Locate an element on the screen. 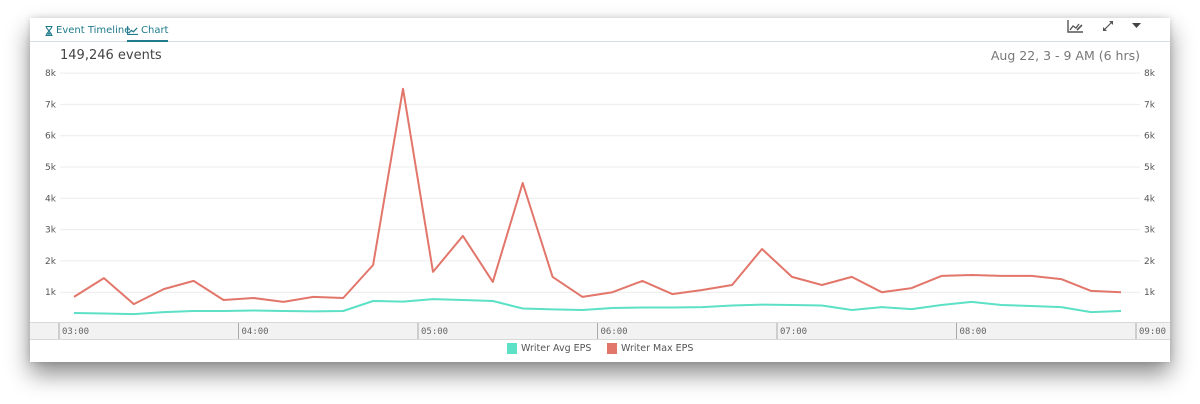 Image resolution: width=1200 pixels, height=404 pixels. more-options-dropdown is located at coordinates (1136, 26).